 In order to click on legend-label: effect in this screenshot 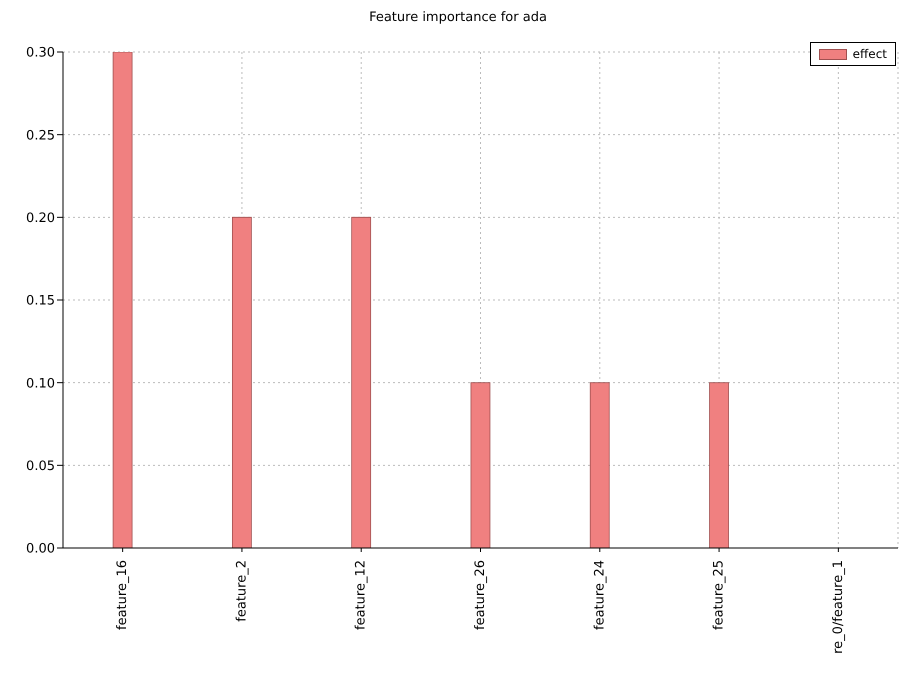, I will do `click(869, 54)`.